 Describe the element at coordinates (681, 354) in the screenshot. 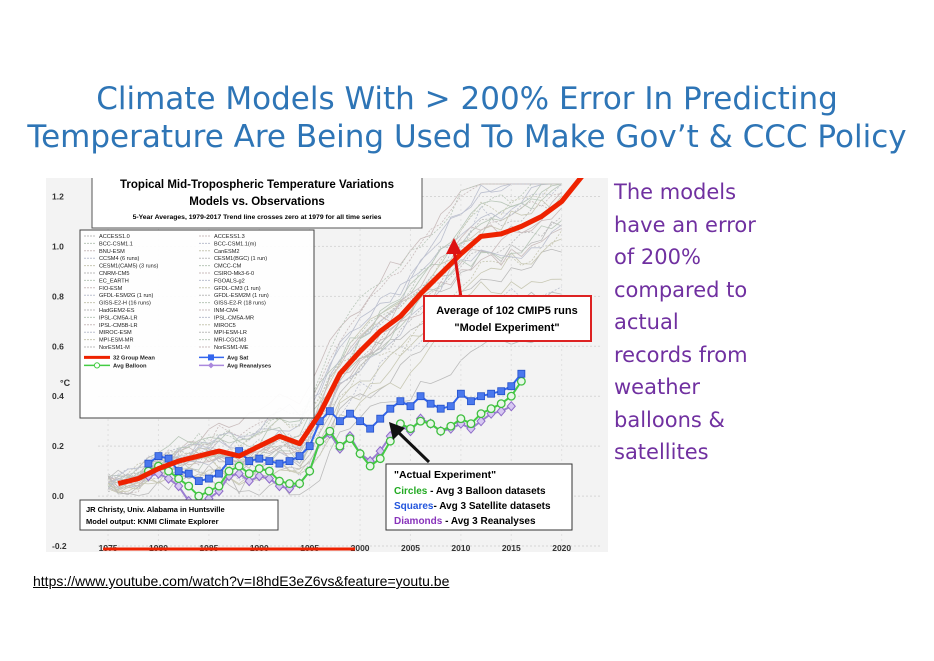

I see `side-note-line: records from` at that location.